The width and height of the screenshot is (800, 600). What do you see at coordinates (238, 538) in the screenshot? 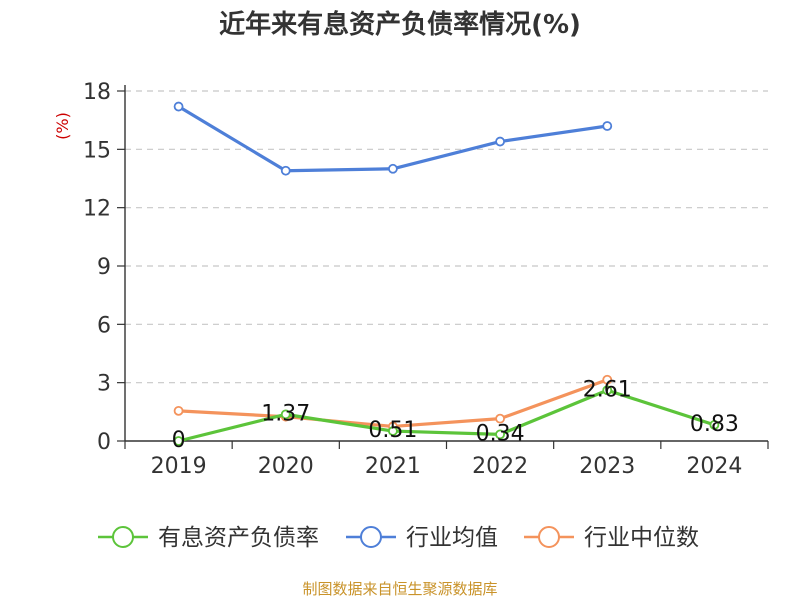
I see `legend-label: 有息资产负债率` at bounding box center [238, 538].